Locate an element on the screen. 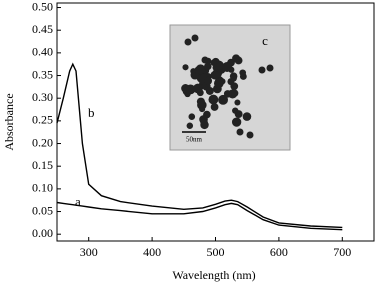 Image resolution: width=376 pixels, height=286 pixels. series-line is located at coordinates (199, 216).